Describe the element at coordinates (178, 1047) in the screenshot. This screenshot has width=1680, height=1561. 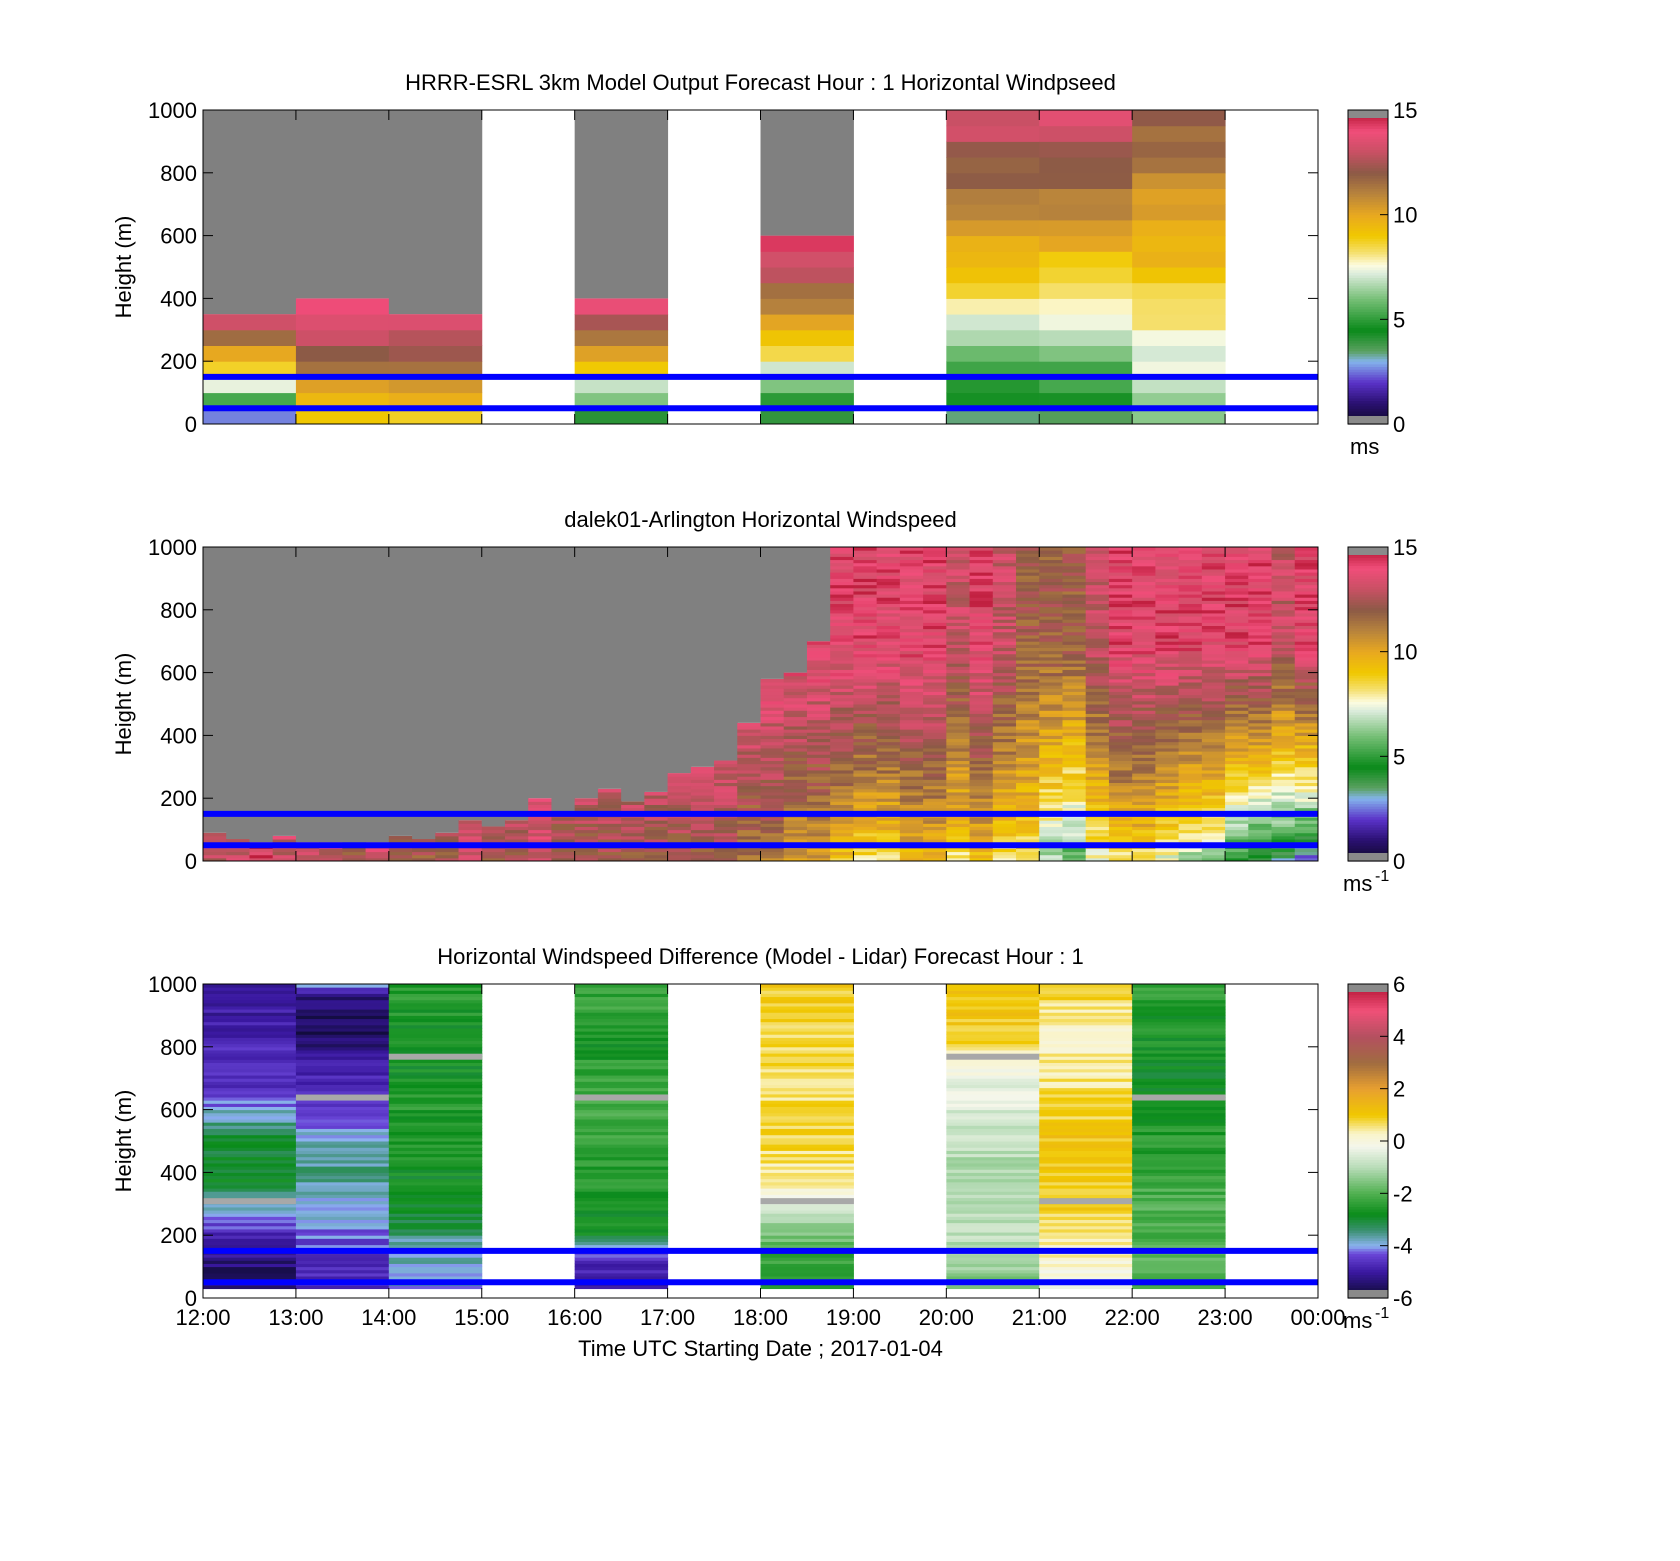
I see `y-tick-label: 800` at that location.